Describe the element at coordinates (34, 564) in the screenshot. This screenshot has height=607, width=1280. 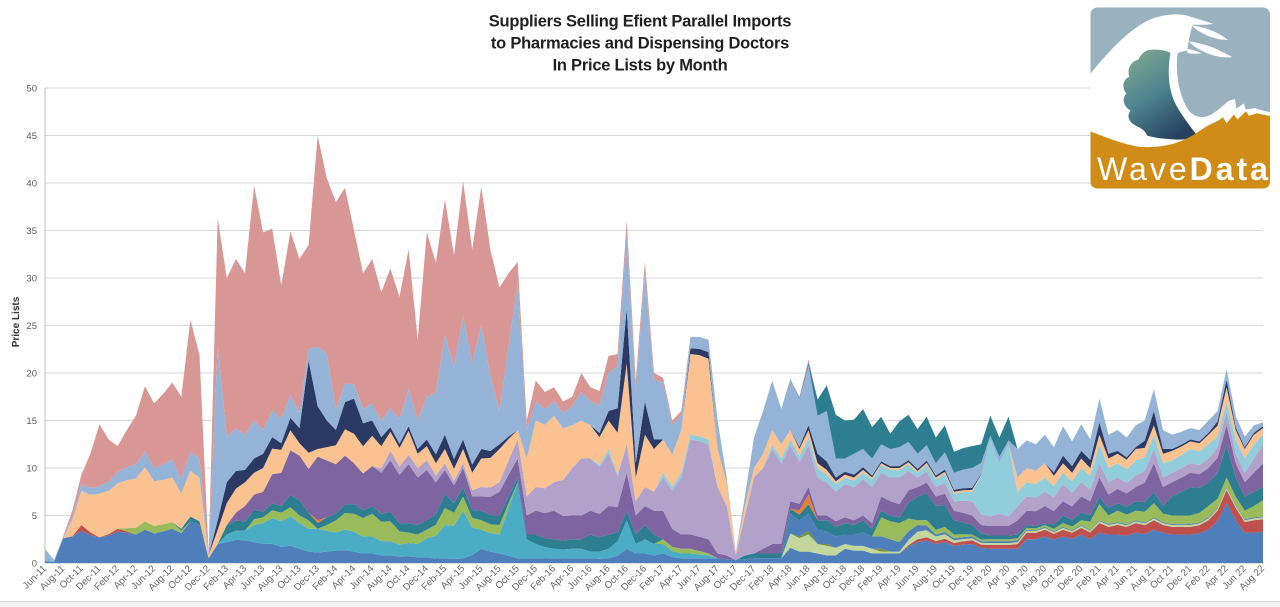
I see `svg-text: 0` at that location.